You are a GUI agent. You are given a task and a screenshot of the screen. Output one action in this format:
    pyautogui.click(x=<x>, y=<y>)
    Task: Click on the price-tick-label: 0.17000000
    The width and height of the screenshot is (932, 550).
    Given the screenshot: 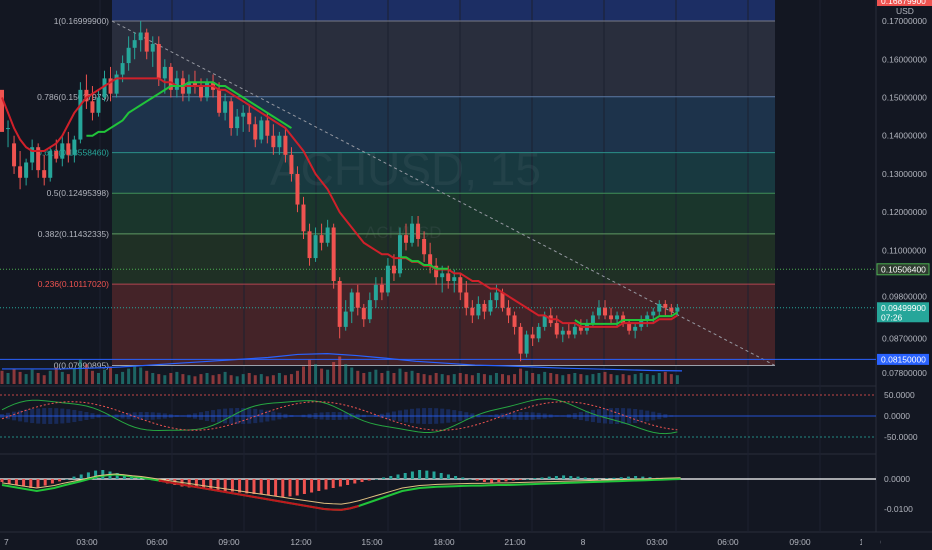 What is the action you would take?
    pyautogui.click(x=904, y=21)
    